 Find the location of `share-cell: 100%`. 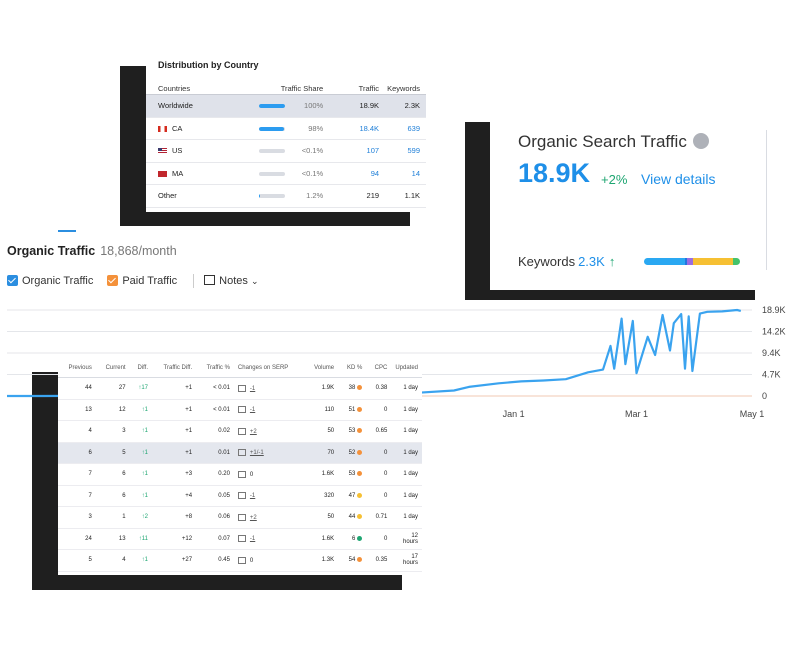

share-cell: 100% is located at coordinates (287, 106).